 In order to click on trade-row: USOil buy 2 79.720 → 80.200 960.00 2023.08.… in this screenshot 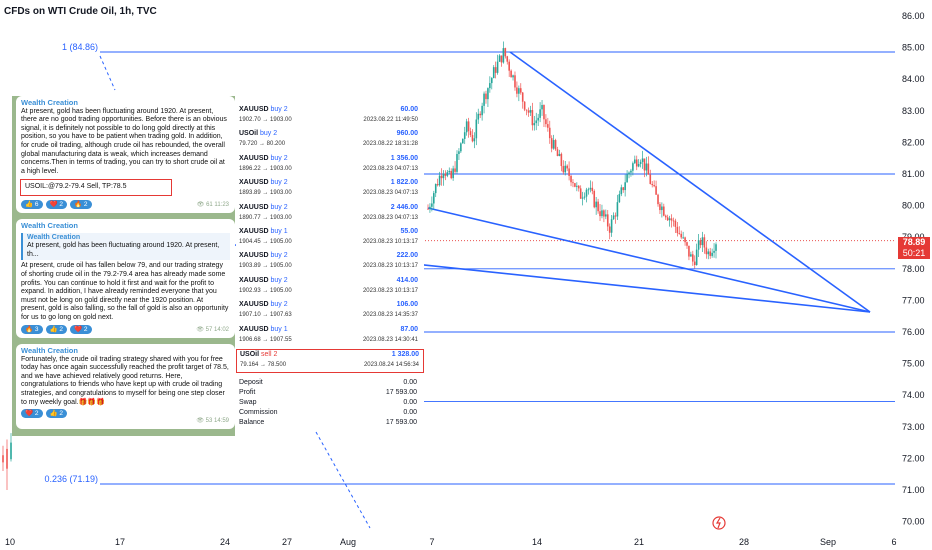, I will do `click(329, 140)`.